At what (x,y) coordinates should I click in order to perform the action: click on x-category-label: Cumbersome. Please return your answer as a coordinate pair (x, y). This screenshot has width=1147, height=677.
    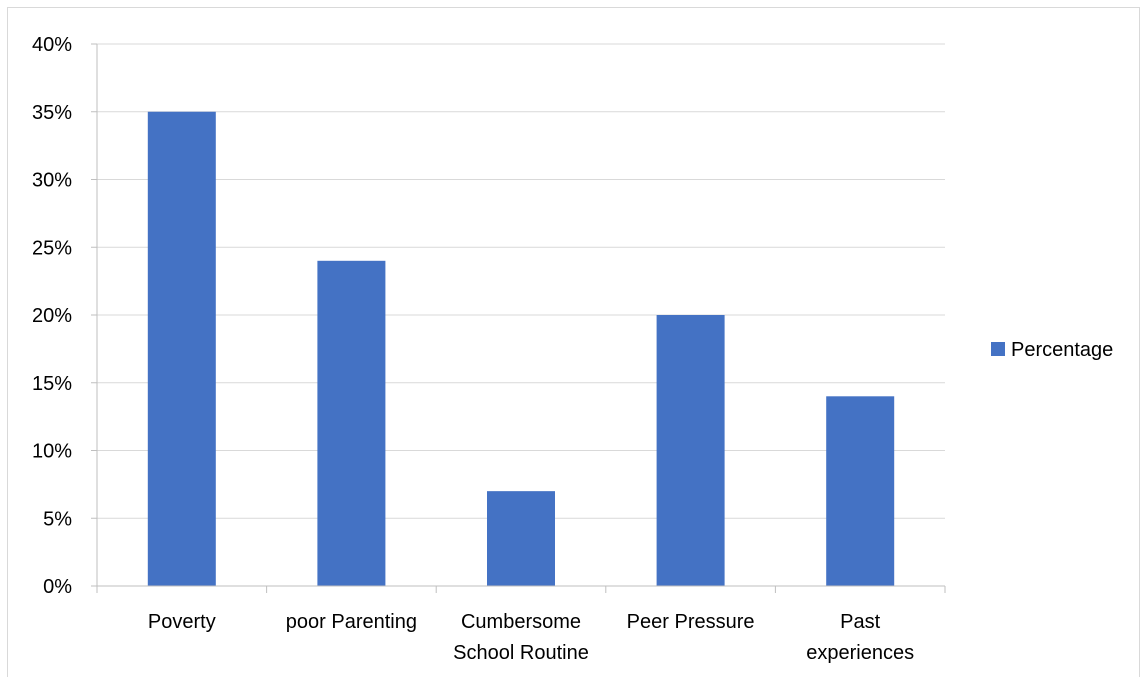
    Looking at the image, I should click on (521, 622).